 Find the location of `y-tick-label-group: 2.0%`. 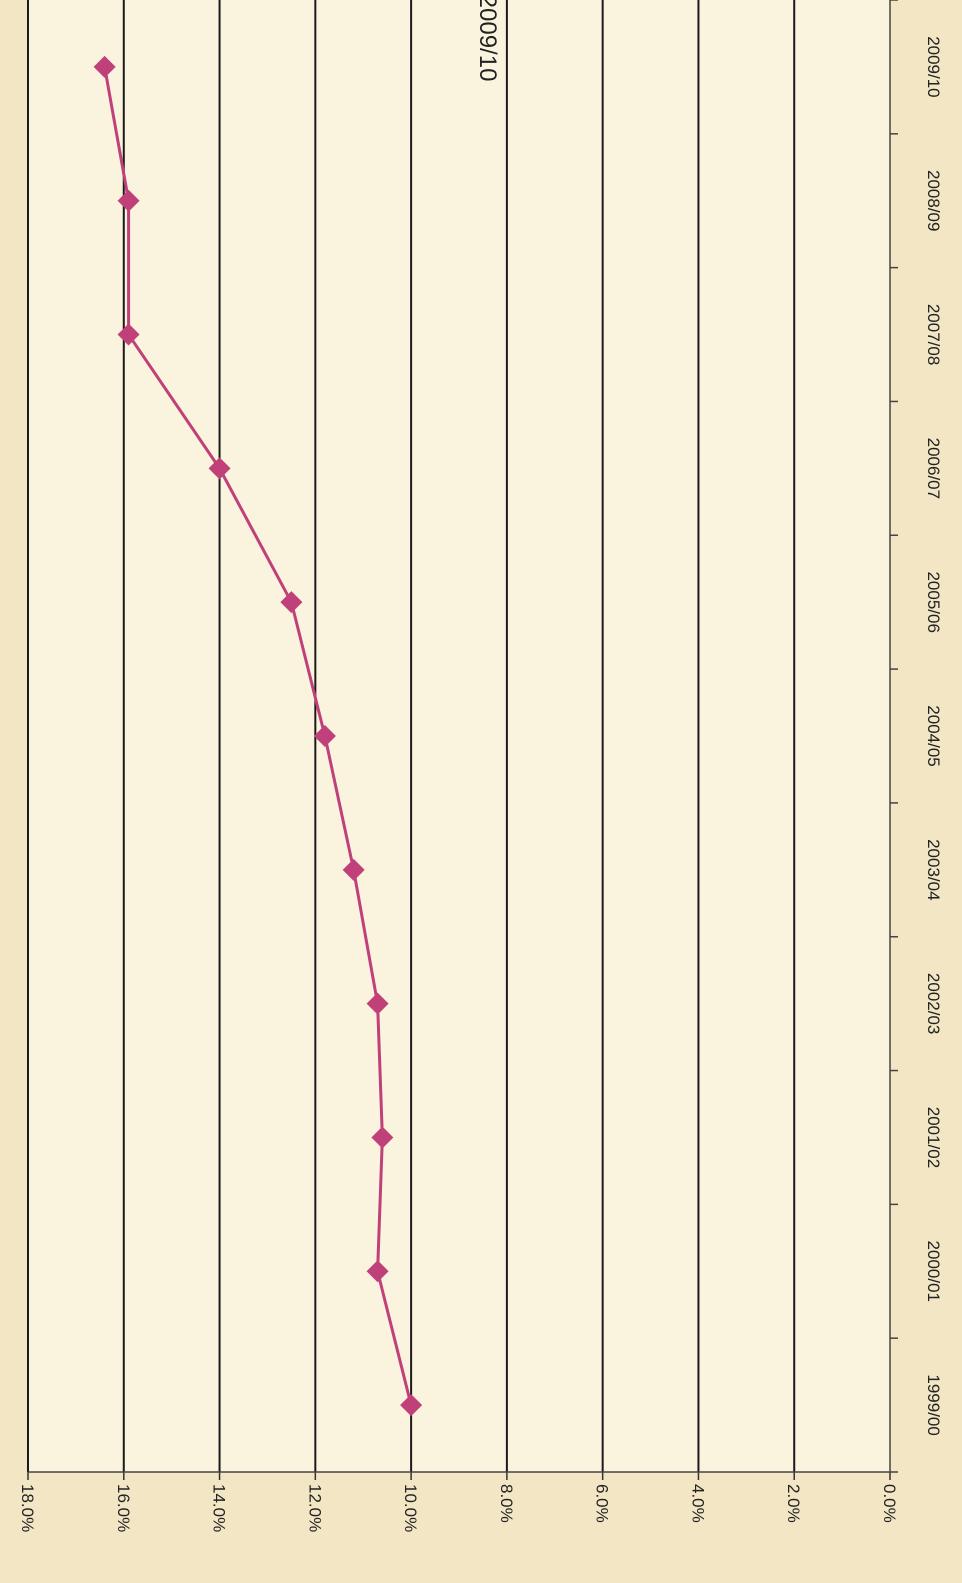

y-tick-label-group: 2.0% is located at coordinates (793, 1503).